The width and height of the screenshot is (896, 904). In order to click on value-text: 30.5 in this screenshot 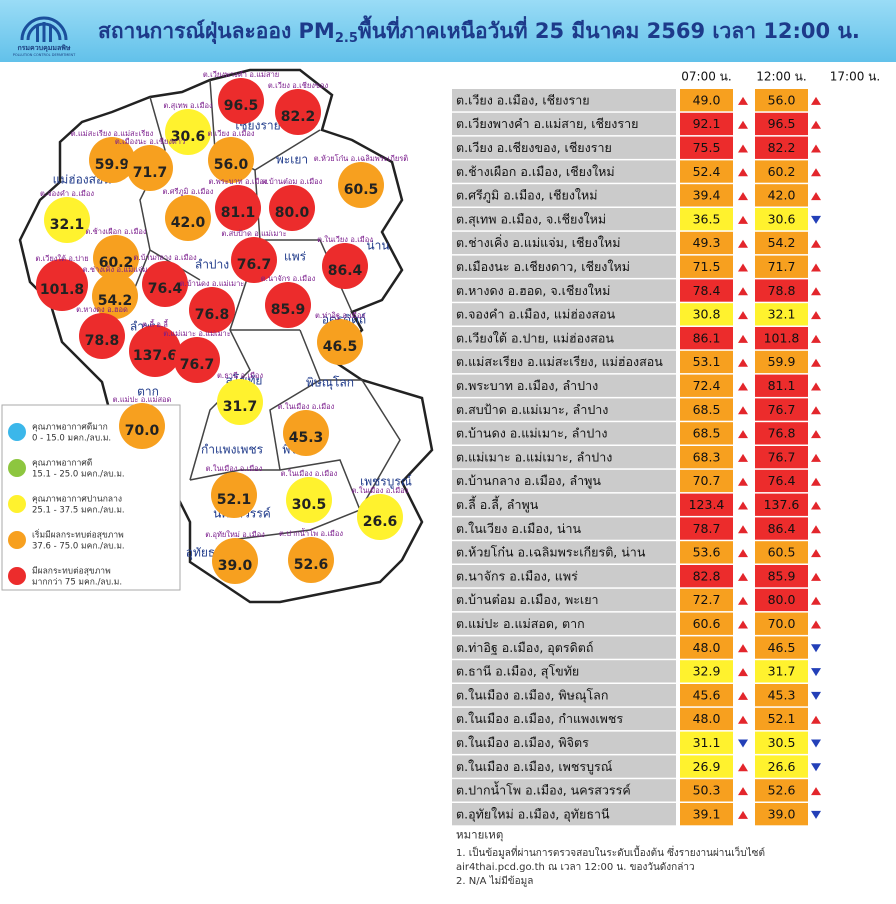, I will do `click(782, 742)`.